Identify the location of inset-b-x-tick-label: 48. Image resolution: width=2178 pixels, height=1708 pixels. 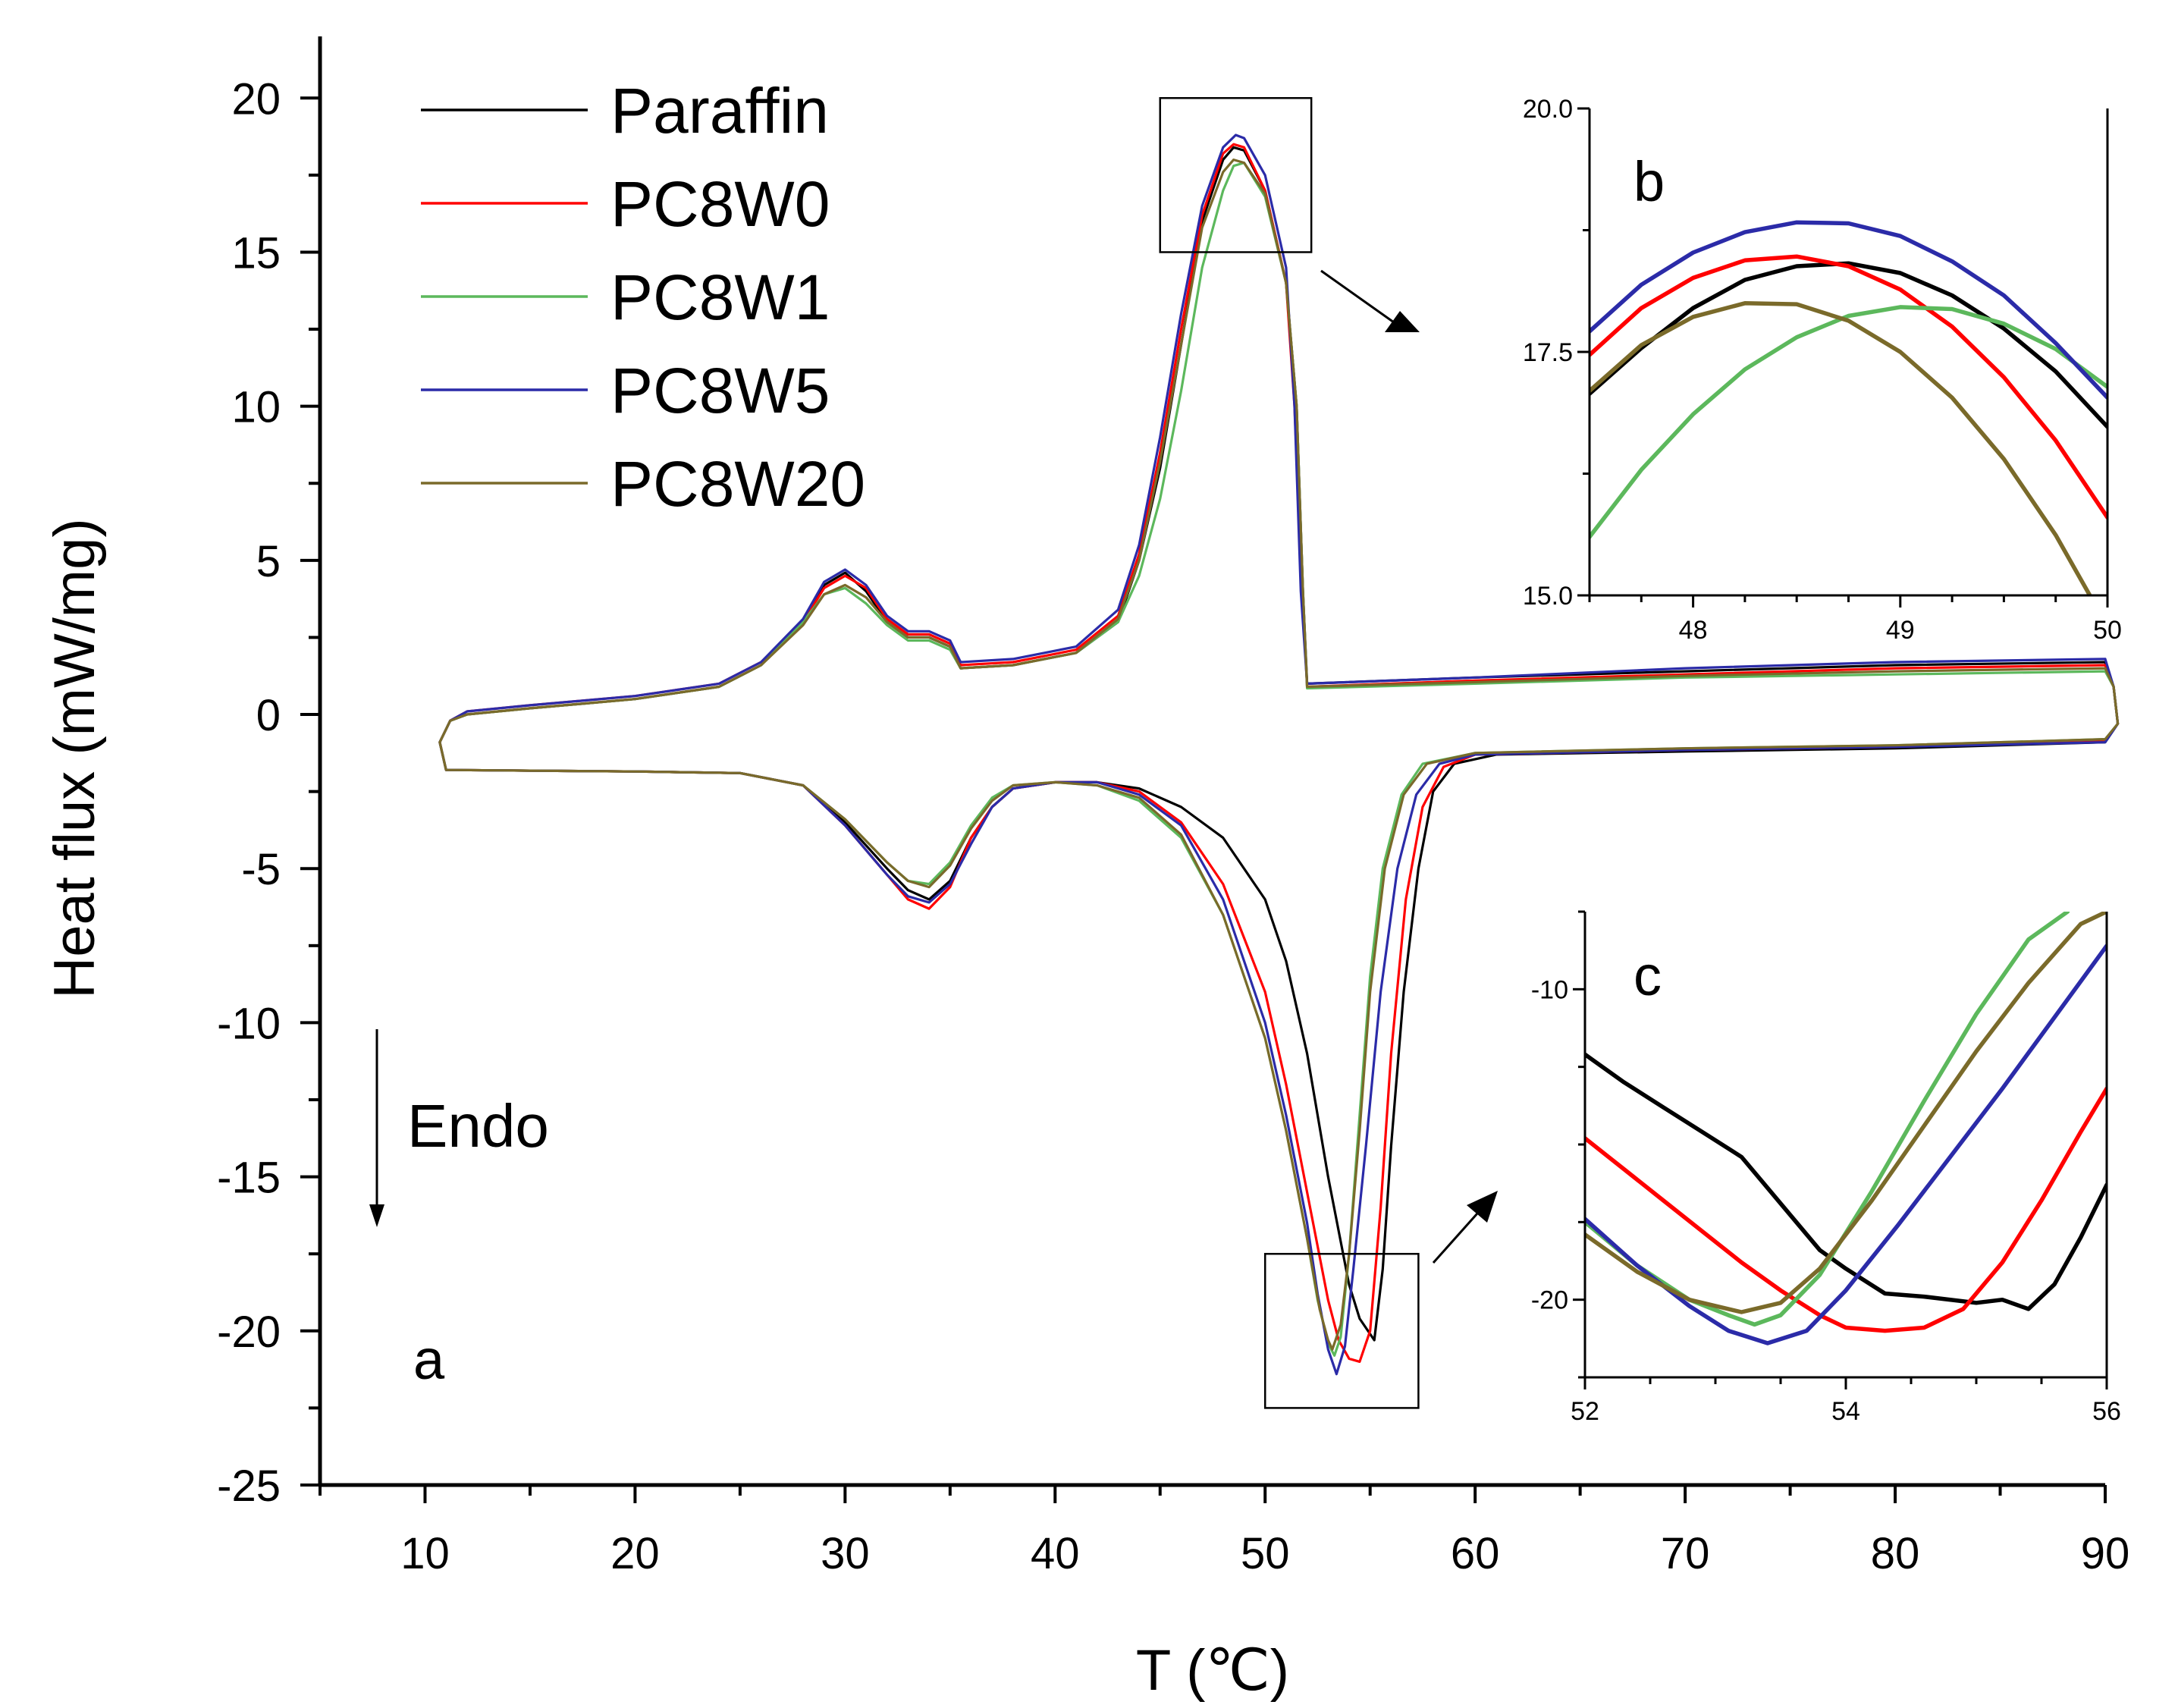
(1693, 630).